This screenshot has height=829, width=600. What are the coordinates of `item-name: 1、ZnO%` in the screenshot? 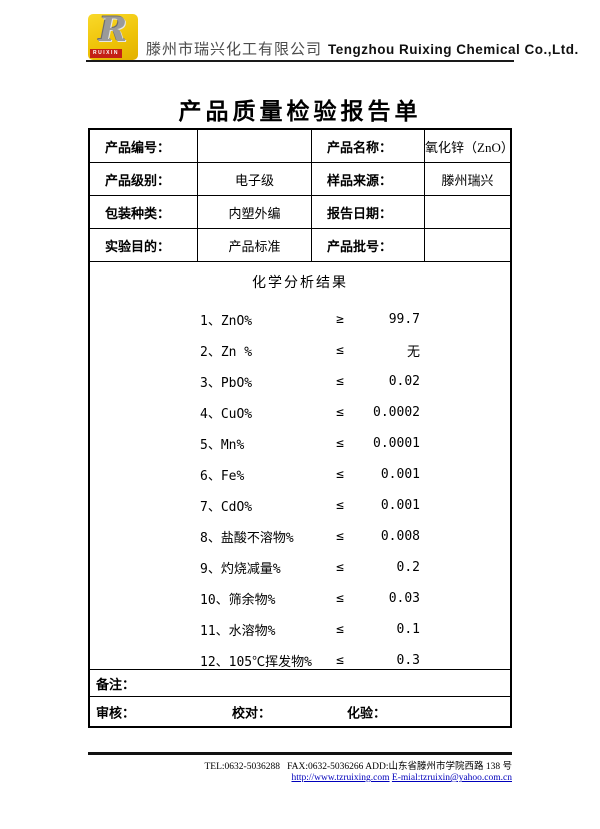 It's located at (226, 321).